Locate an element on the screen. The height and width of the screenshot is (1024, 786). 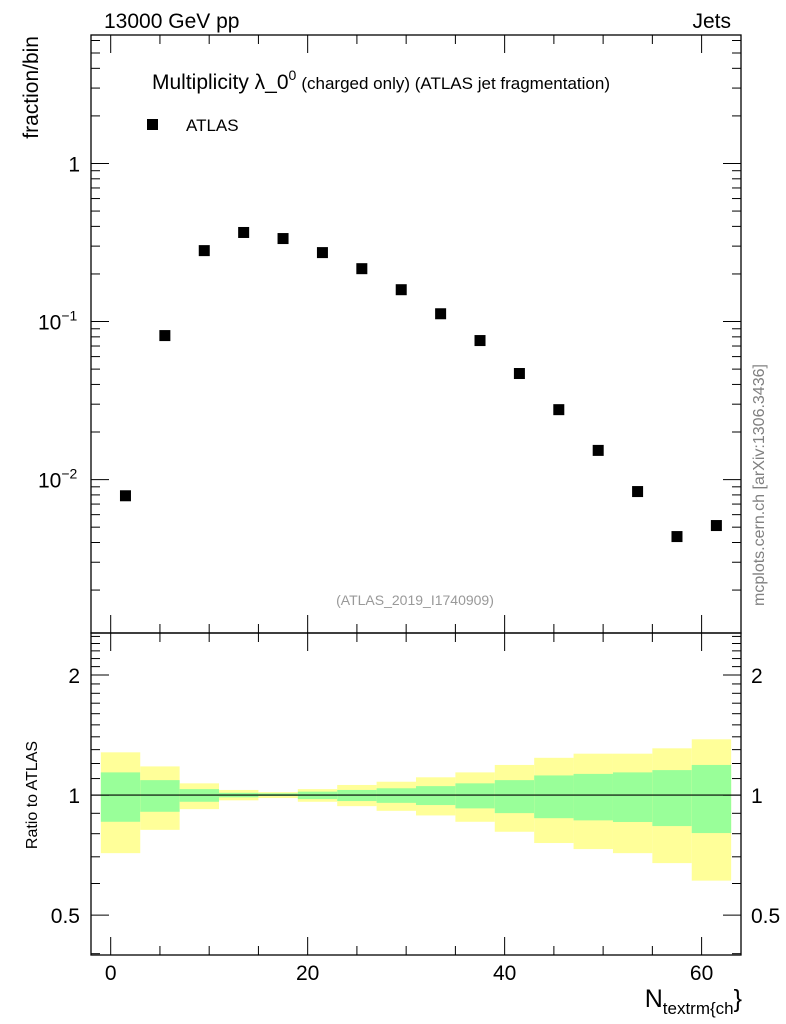
title-main: Multiplicity λ_0 is located at coordinates (220, 82).